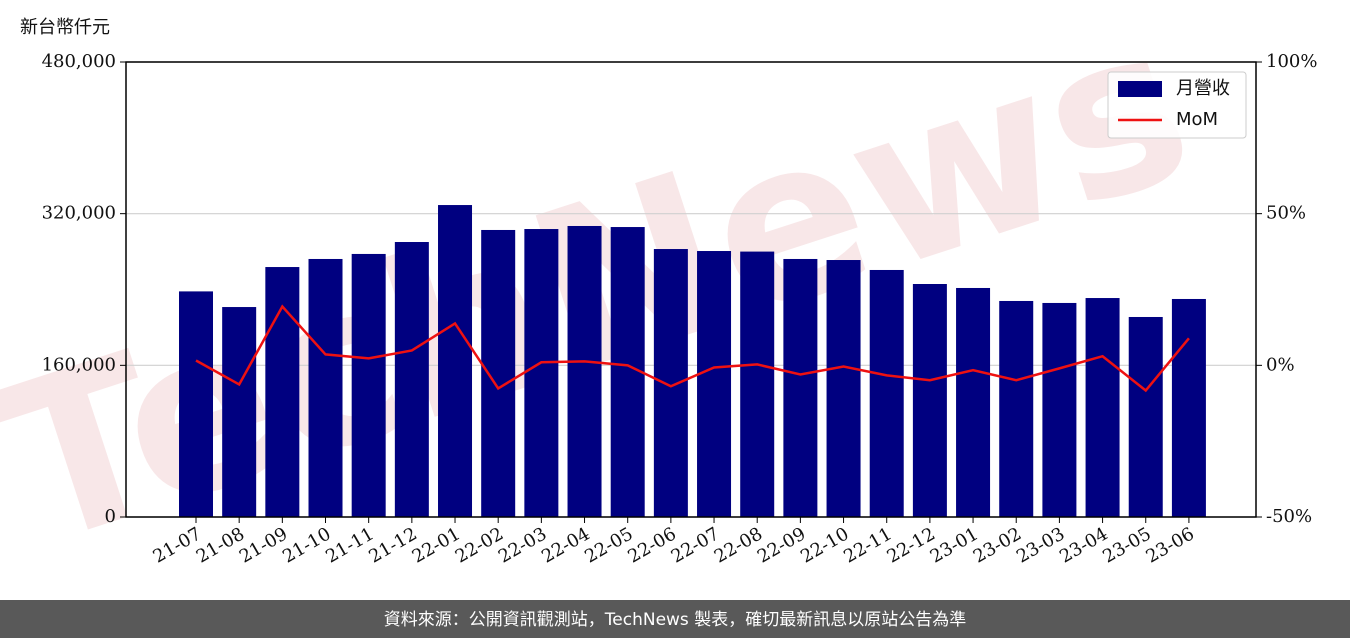 The width and height of the screenshot is (1350, 642). Describe the element at coordinates (1291, 61) in the screenshot. I see `y2-tick-label: 100%` at that location.